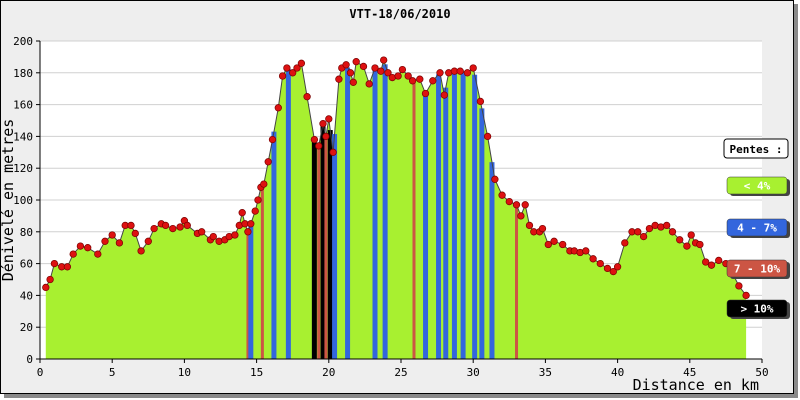 The image size is (800, 400). I want to click on legend-label: 4 - 7%, so click(757, 228).